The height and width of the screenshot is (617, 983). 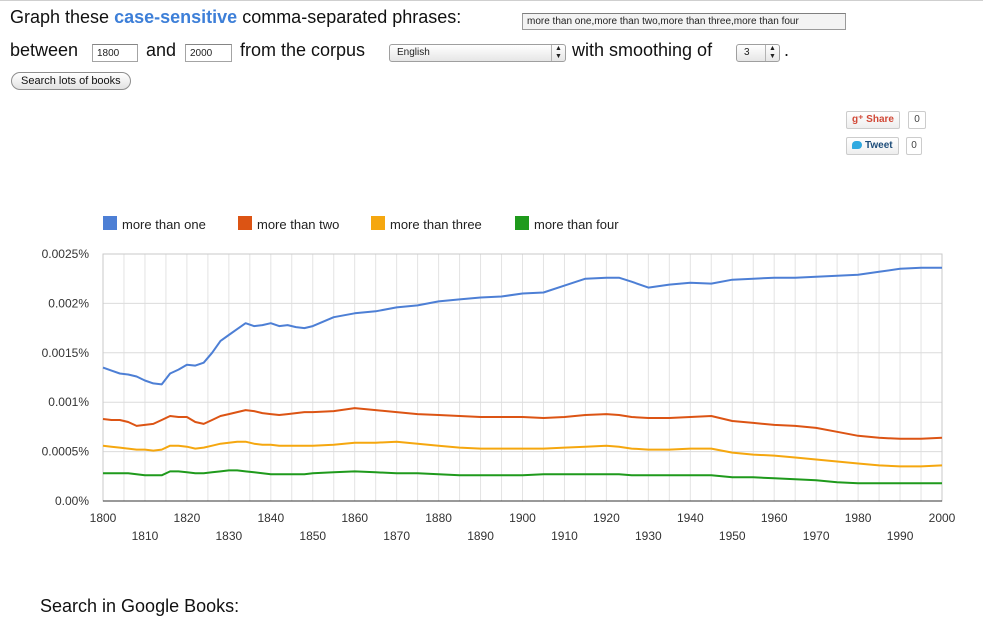 What do you see at coordinates (564, 536) in the screenshot?
I see `x-tick-label: 1910` at bounding box center [564, 536].